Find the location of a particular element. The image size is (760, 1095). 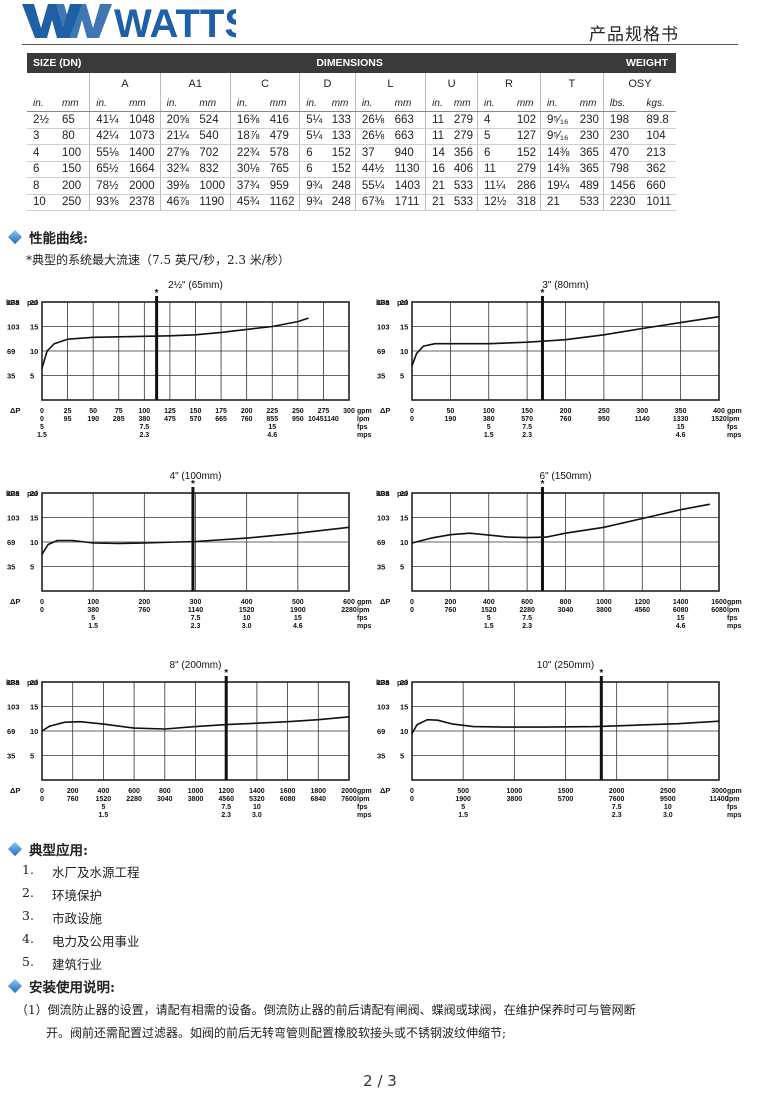

chart-title: 8" (200mm) is located at coordinates (196, 665).